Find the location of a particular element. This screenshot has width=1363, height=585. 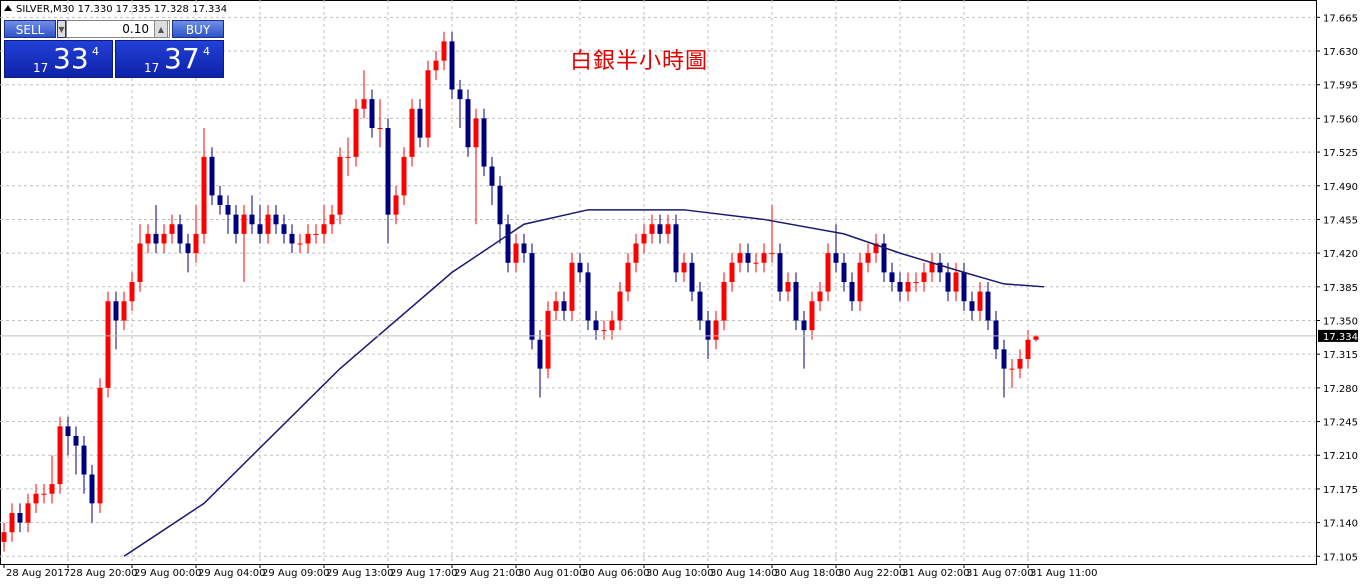

x-tick-label: 29 Aug 21:00 is located at coordinates (487, 573).